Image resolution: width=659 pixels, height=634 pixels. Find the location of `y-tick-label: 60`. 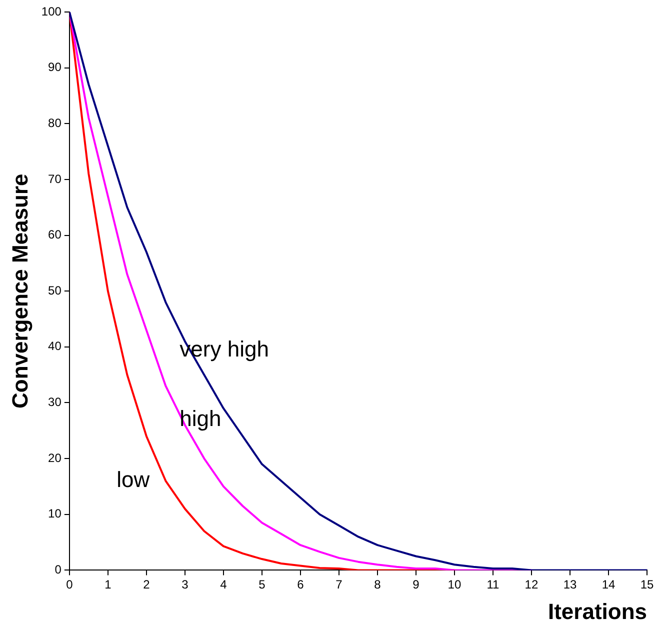

y-tick-label: 60 is located at coordinates (55, 235).